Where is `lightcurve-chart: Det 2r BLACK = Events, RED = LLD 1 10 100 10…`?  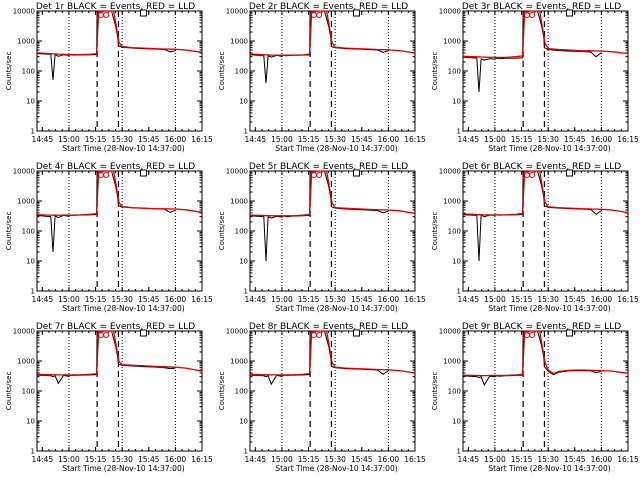
lightcurve-chart: Det 2r BLACK = Events, RED = LLD 1 10 100 10… is located at coordinates (322, 77).